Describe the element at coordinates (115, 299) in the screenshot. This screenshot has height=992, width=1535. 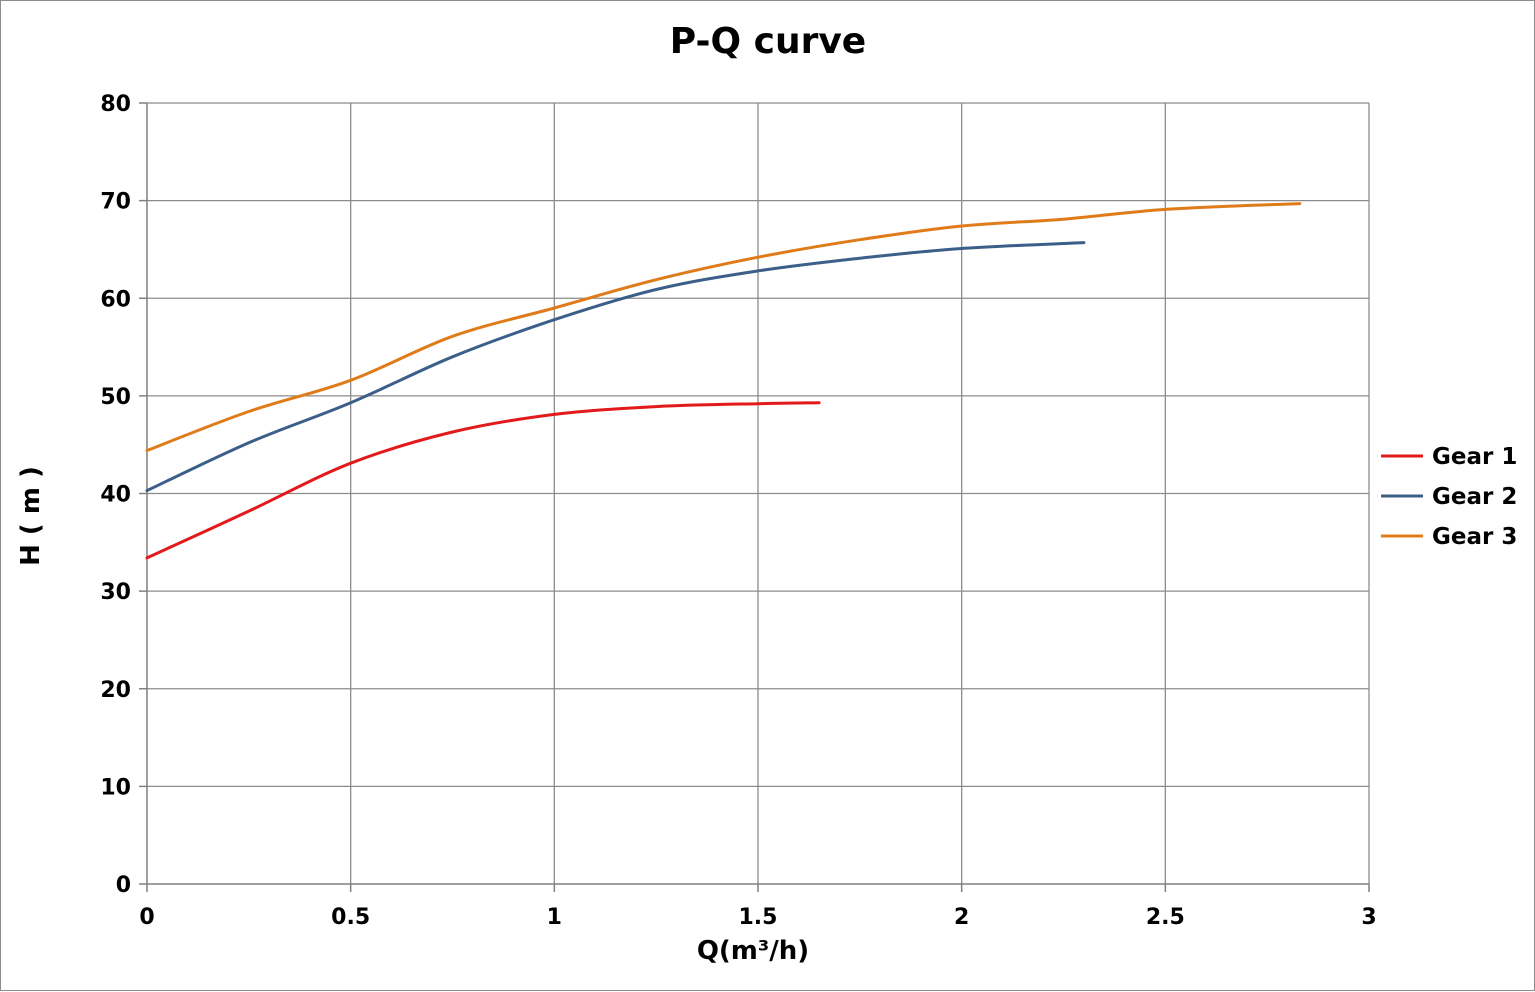
I see `y-tick-label: 60` at that location.